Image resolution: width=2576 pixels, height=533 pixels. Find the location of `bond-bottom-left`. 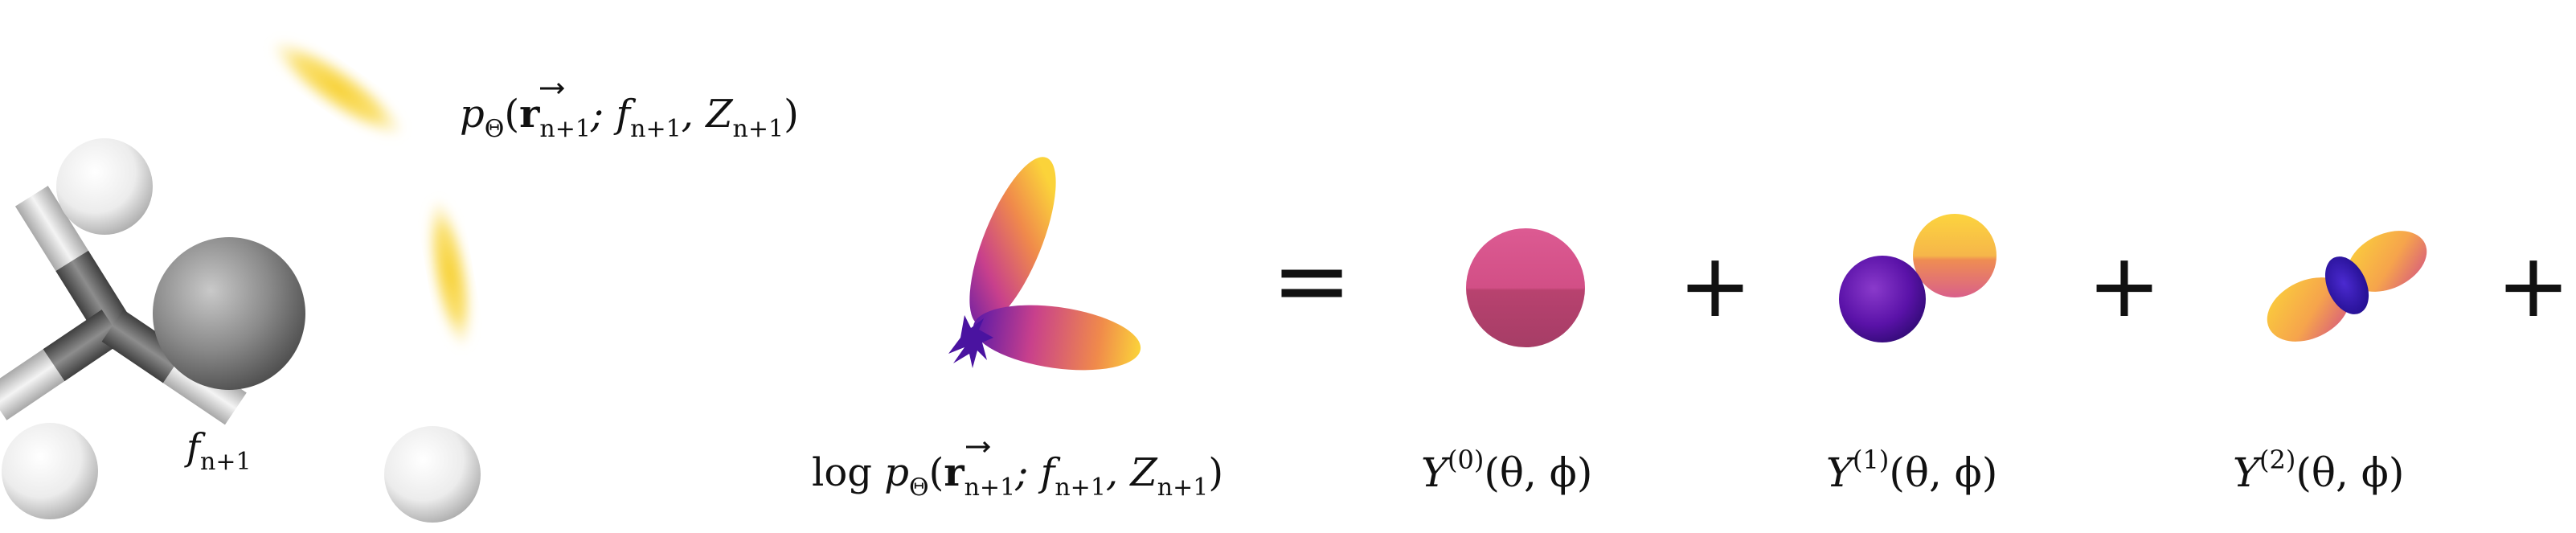

bond-bottom-left is located at coordinates (62, 365).